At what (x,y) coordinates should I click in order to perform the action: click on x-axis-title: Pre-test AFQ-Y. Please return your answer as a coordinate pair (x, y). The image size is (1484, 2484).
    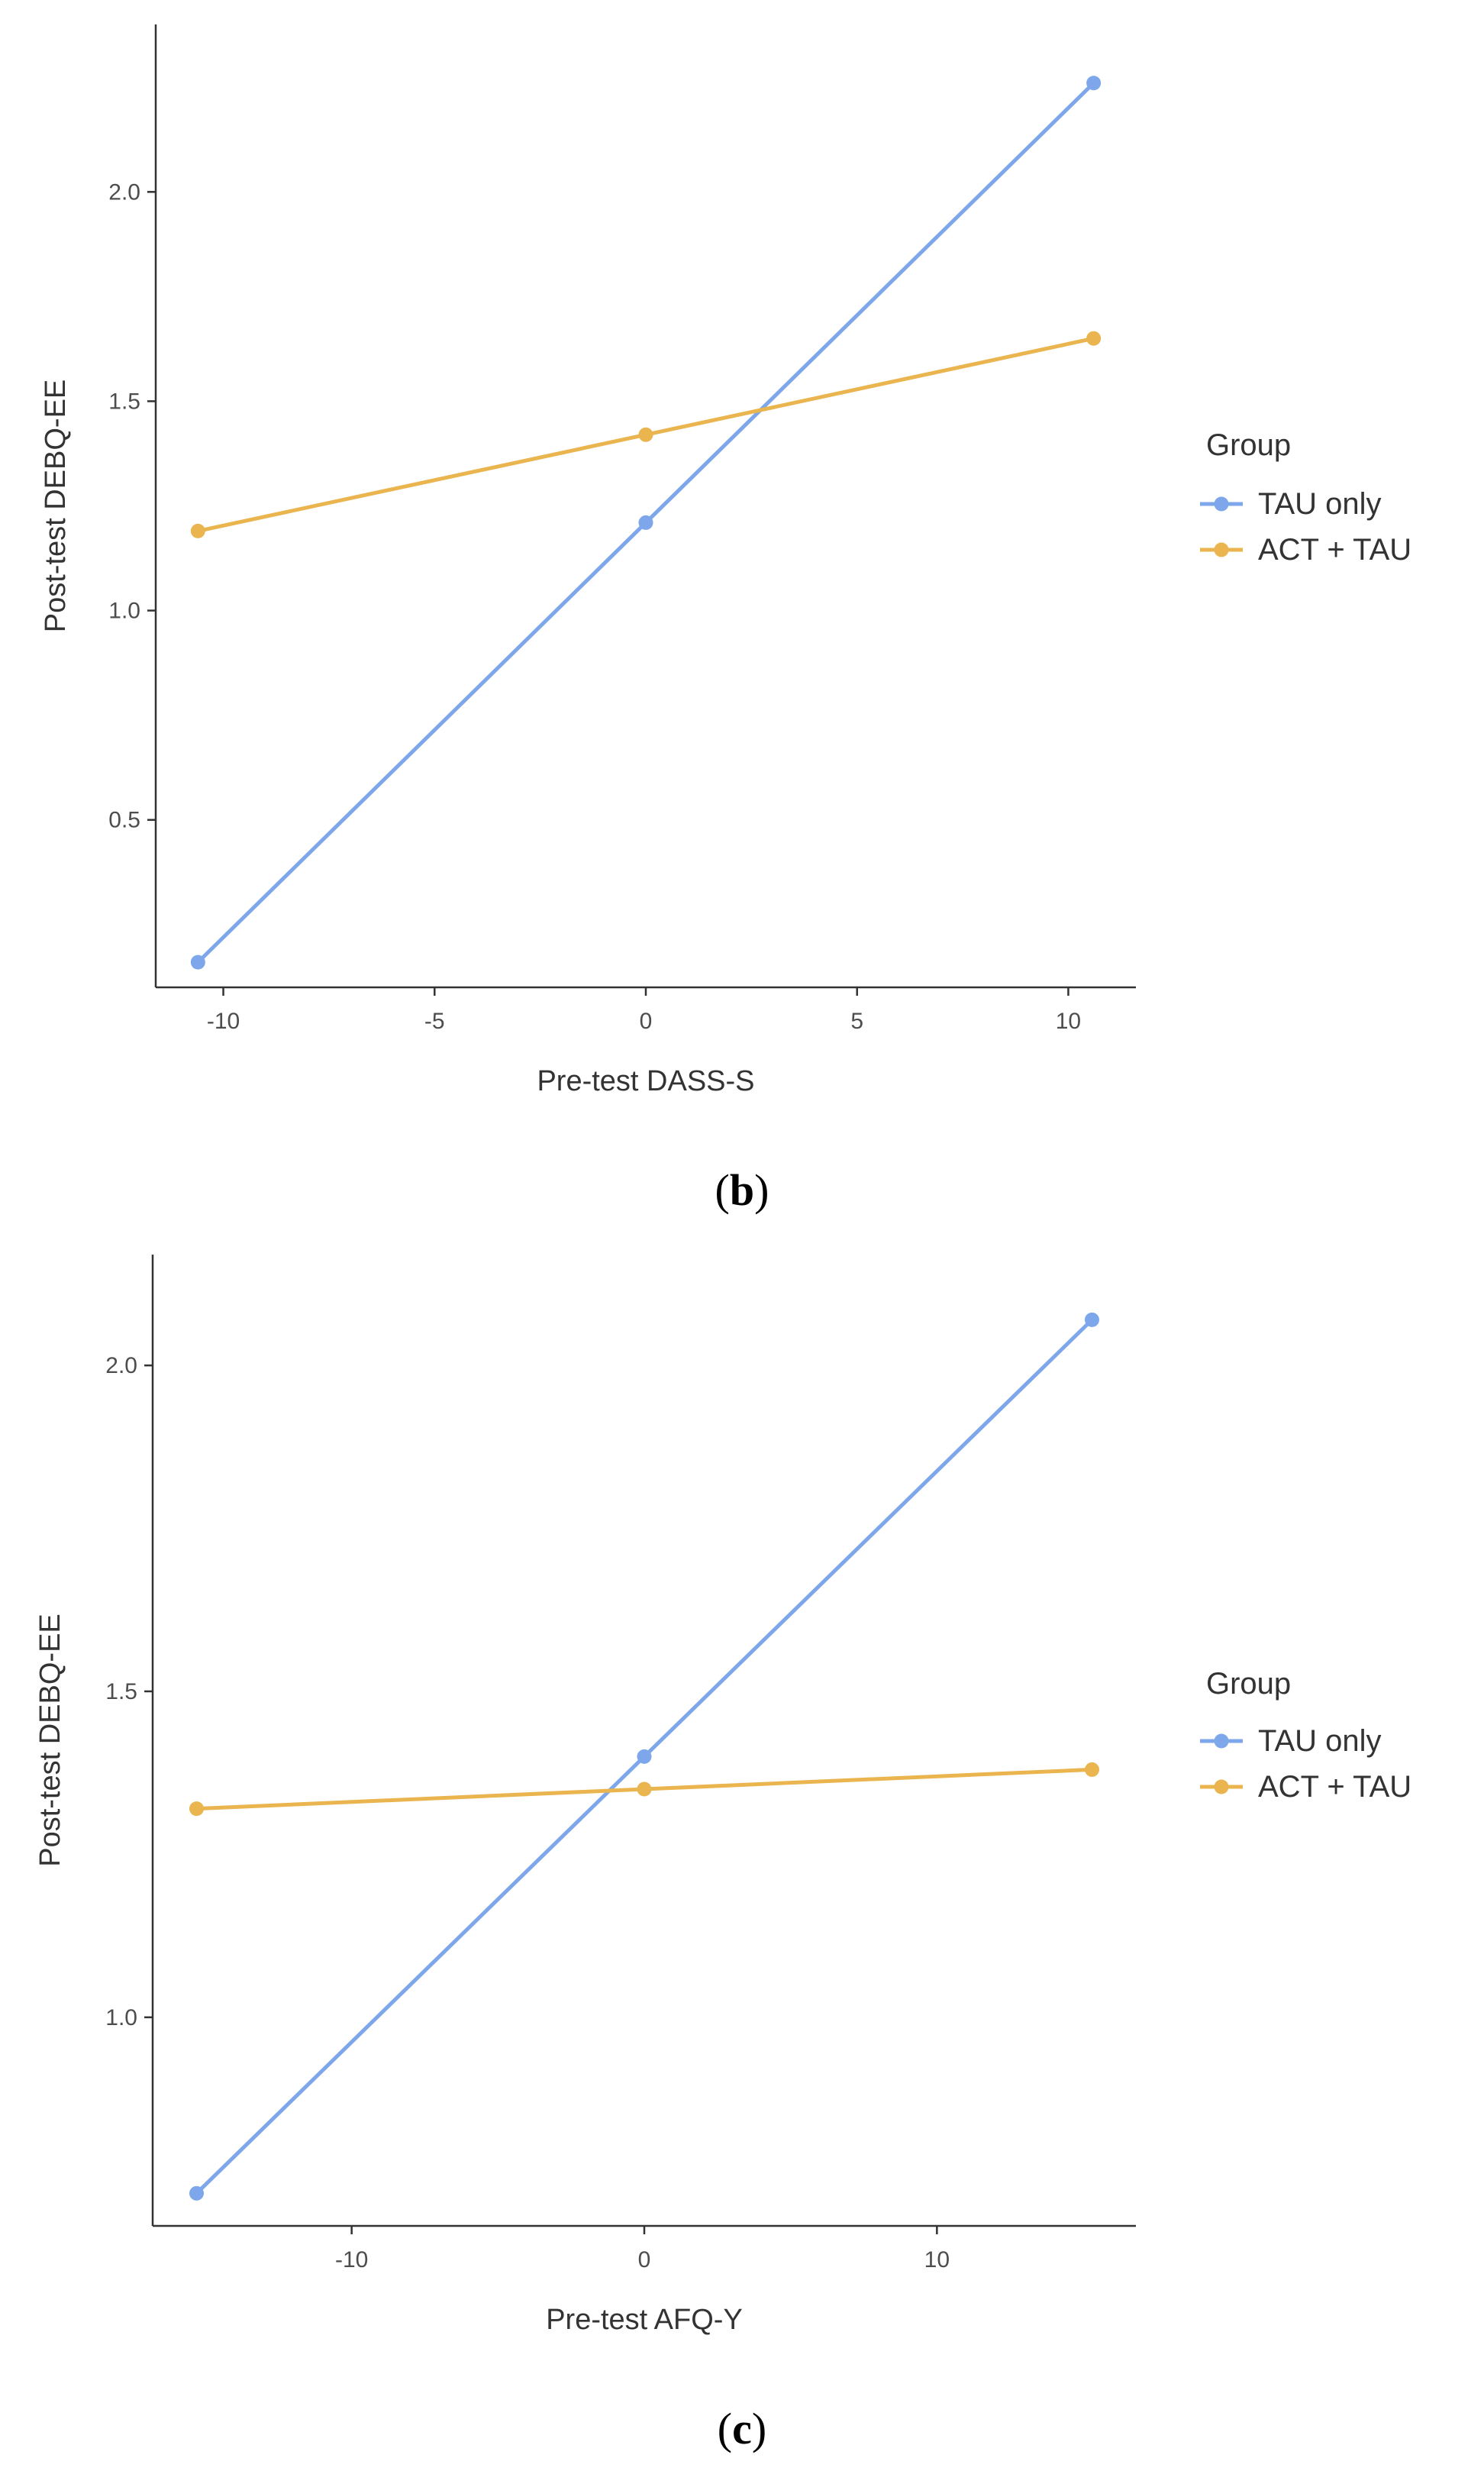
    Looking at the image, I should click on (644, 2320).